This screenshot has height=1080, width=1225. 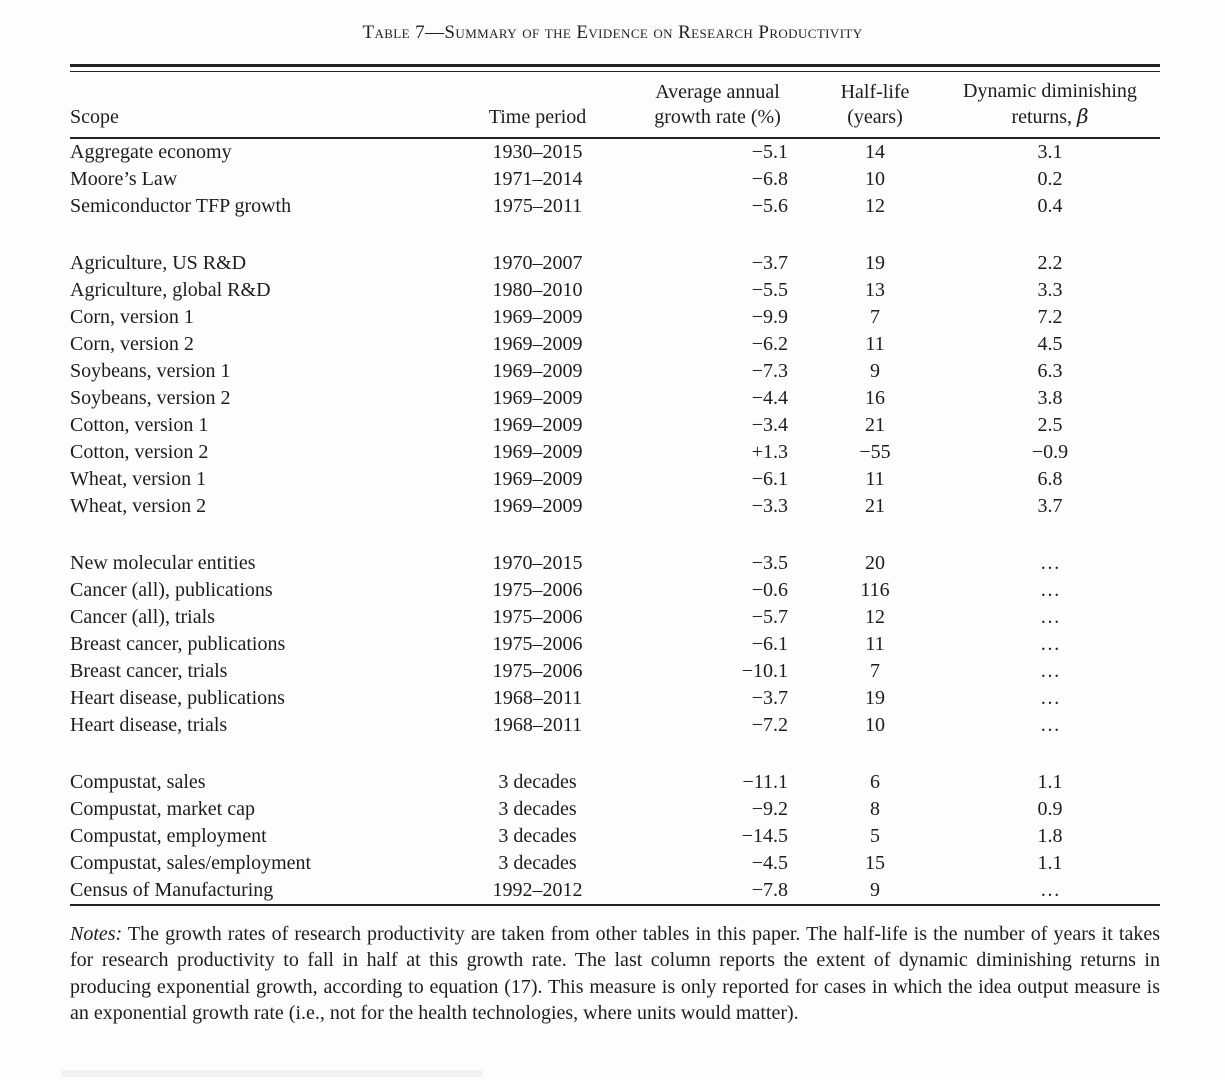 I want to click on cell-growth: −7.8, so click(x=769, y=889).